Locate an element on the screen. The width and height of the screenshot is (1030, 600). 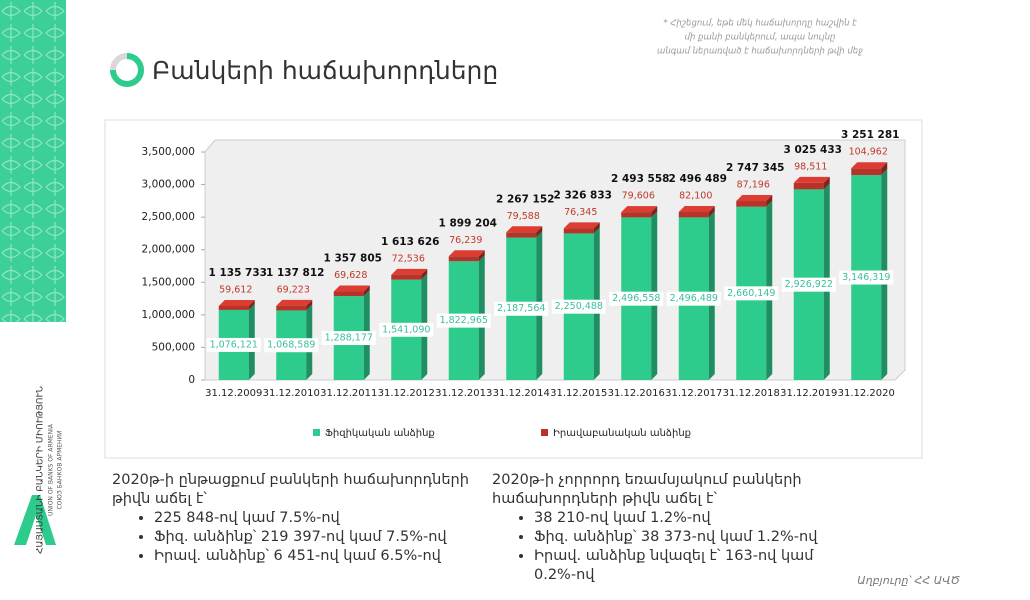
total-label: 3 251 281 is located at coordinates (870, 135).